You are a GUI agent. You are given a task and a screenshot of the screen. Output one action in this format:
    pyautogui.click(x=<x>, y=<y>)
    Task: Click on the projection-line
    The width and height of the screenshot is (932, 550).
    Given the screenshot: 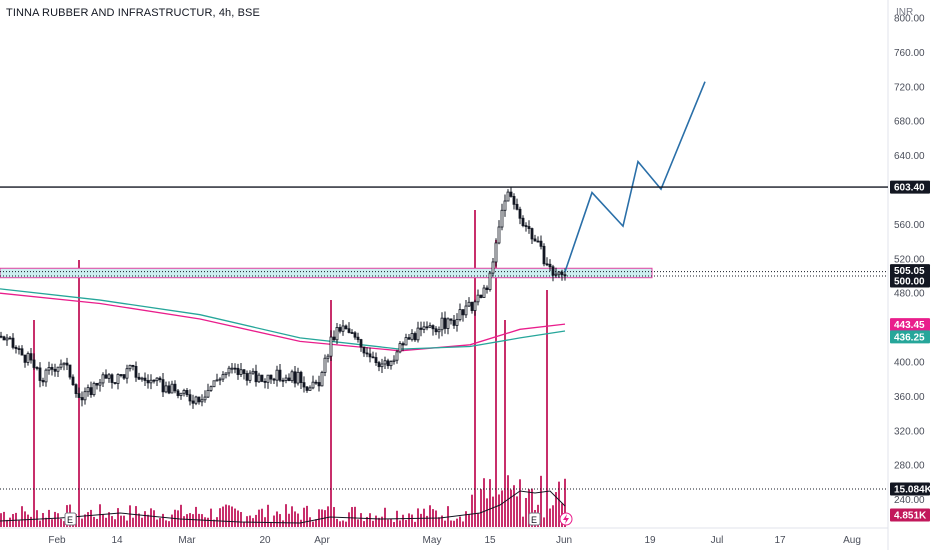 What is the action you would take?
    pyautogui.click(x=635, y=176)
    